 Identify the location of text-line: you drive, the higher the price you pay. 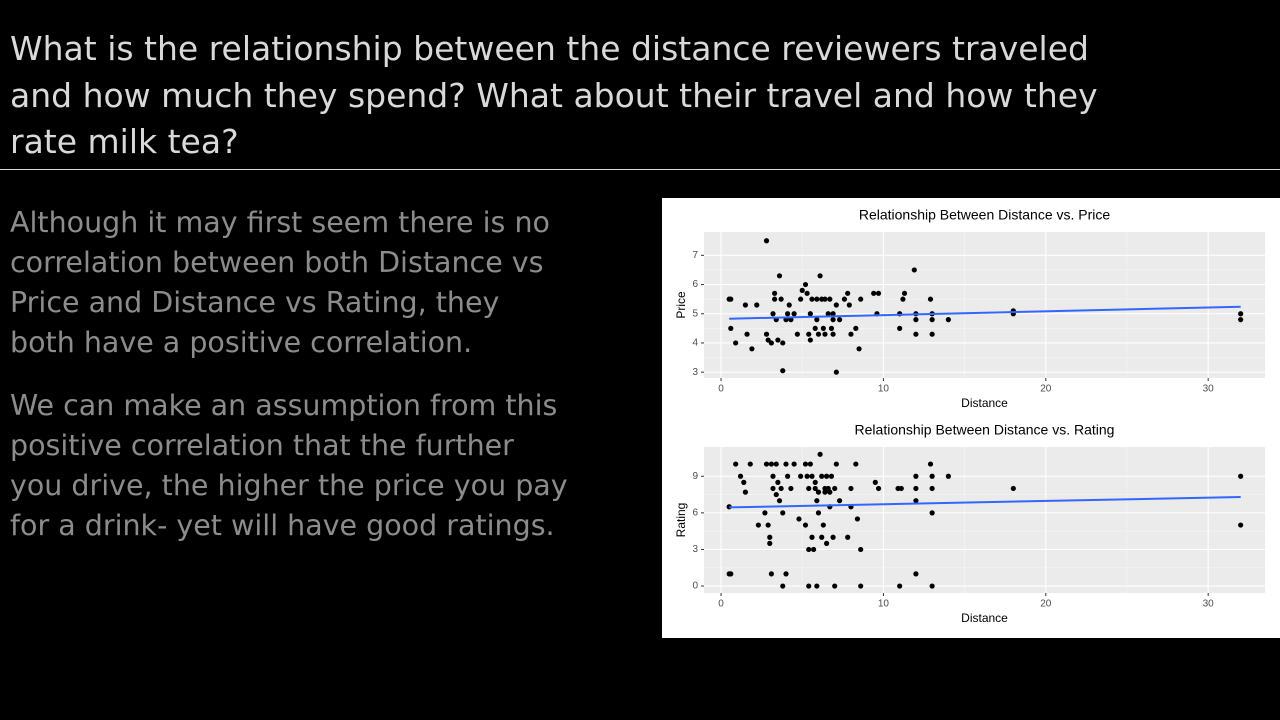
(289, 485).